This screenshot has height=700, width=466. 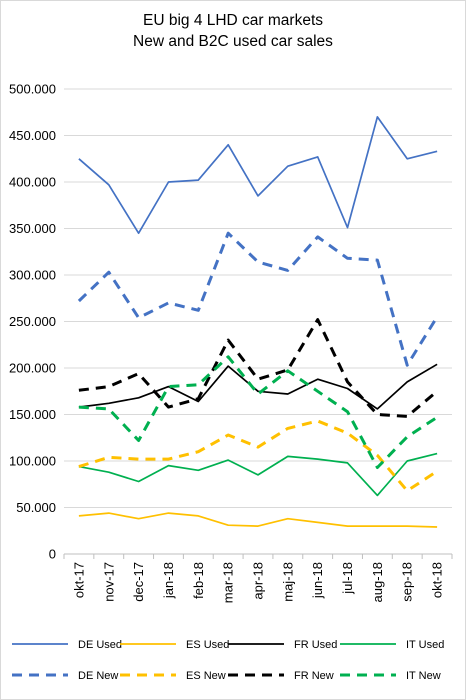 I want to click on series-line-es-used, so click(x=258, y=520).